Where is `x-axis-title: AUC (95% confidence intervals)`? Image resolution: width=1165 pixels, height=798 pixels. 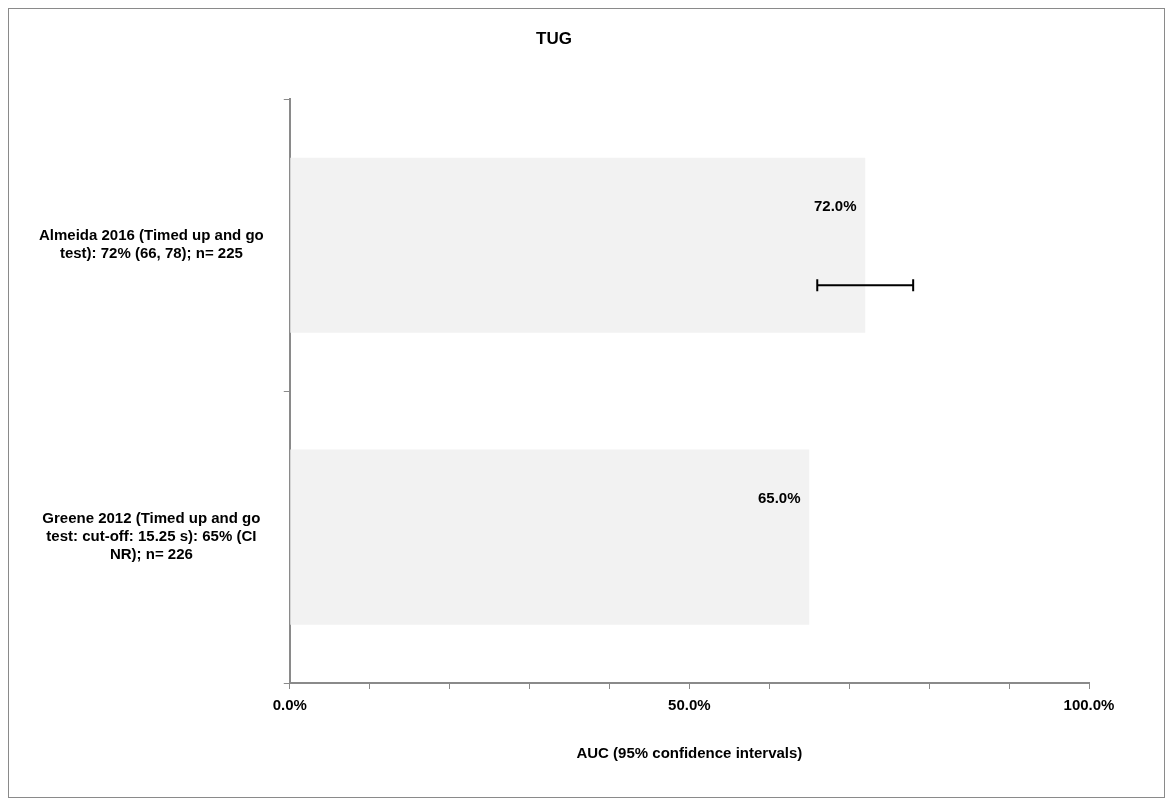
x-axis-title: AUC (95% confidence intervals) is located at coordinates (689, 753).